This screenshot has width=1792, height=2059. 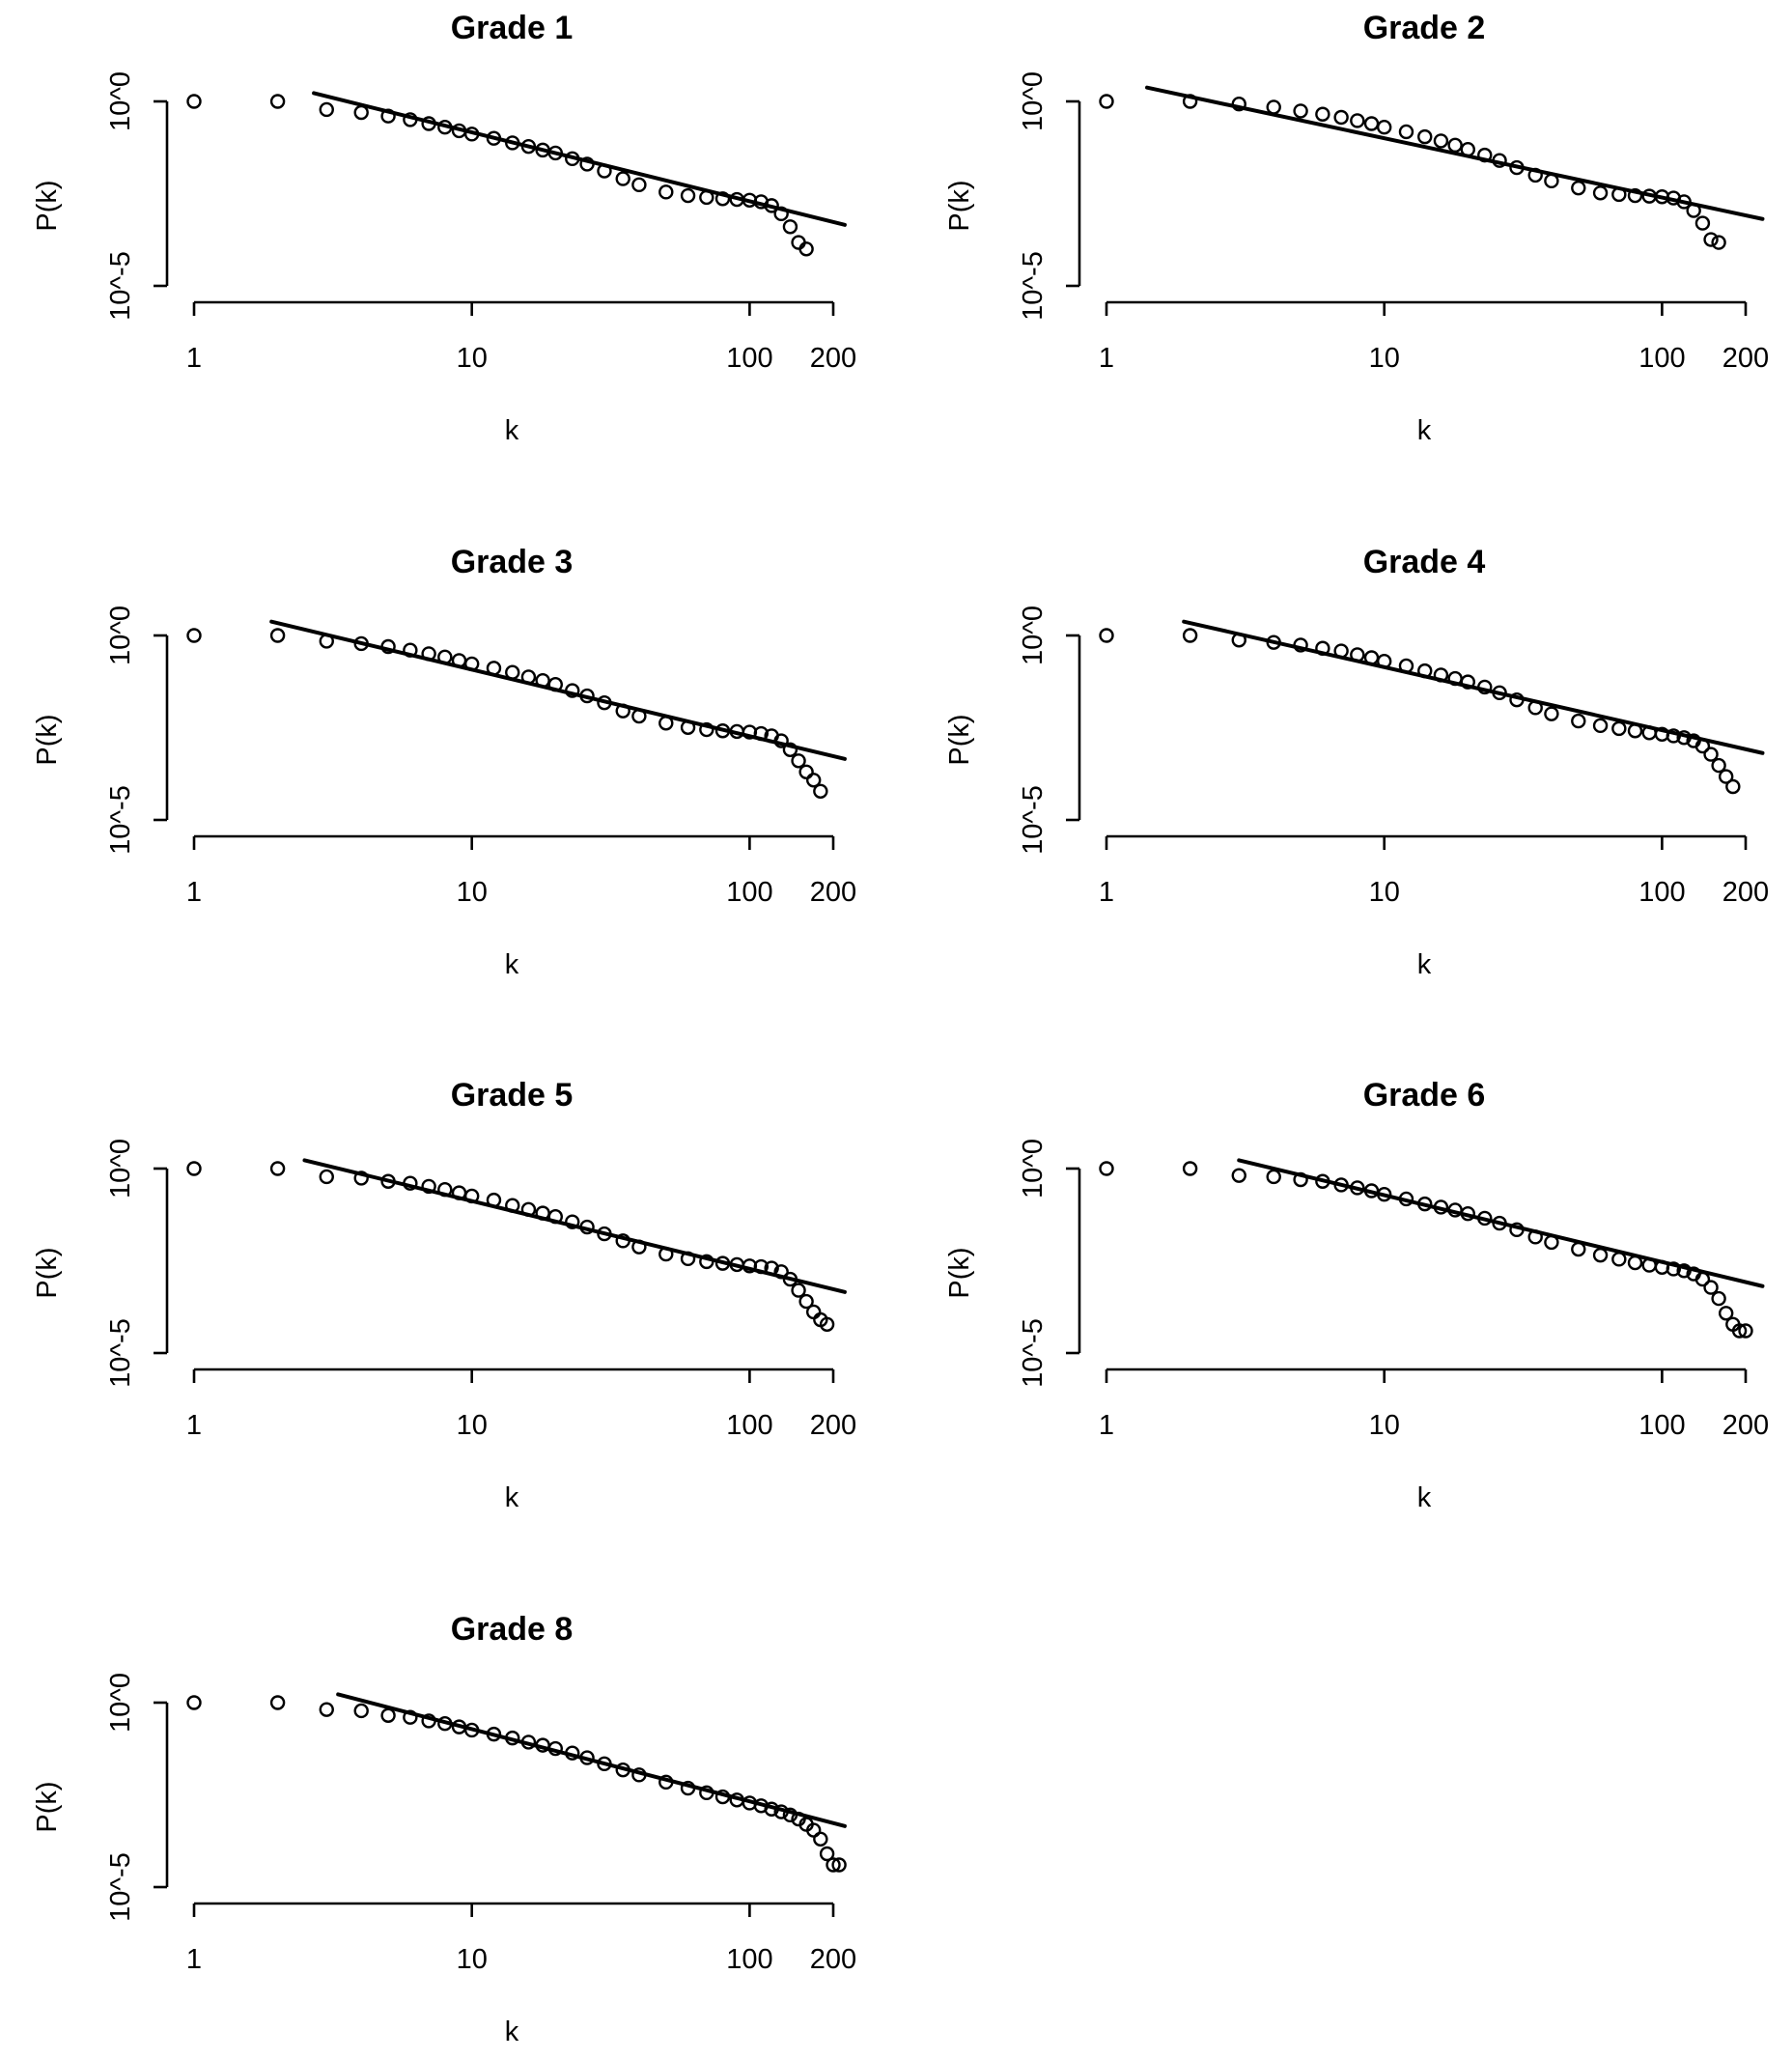 I want to click on panel-grade-8: Grade 8 1 10 100 200 k 10^0 10^-5 P(k), so click(x=444, y=1829).